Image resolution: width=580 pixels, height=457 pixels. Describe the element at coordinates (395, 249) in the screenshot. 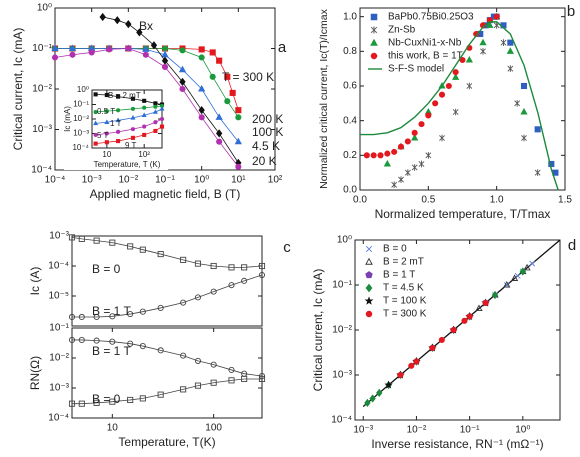

I see `legend-label: B = 0` at that location.